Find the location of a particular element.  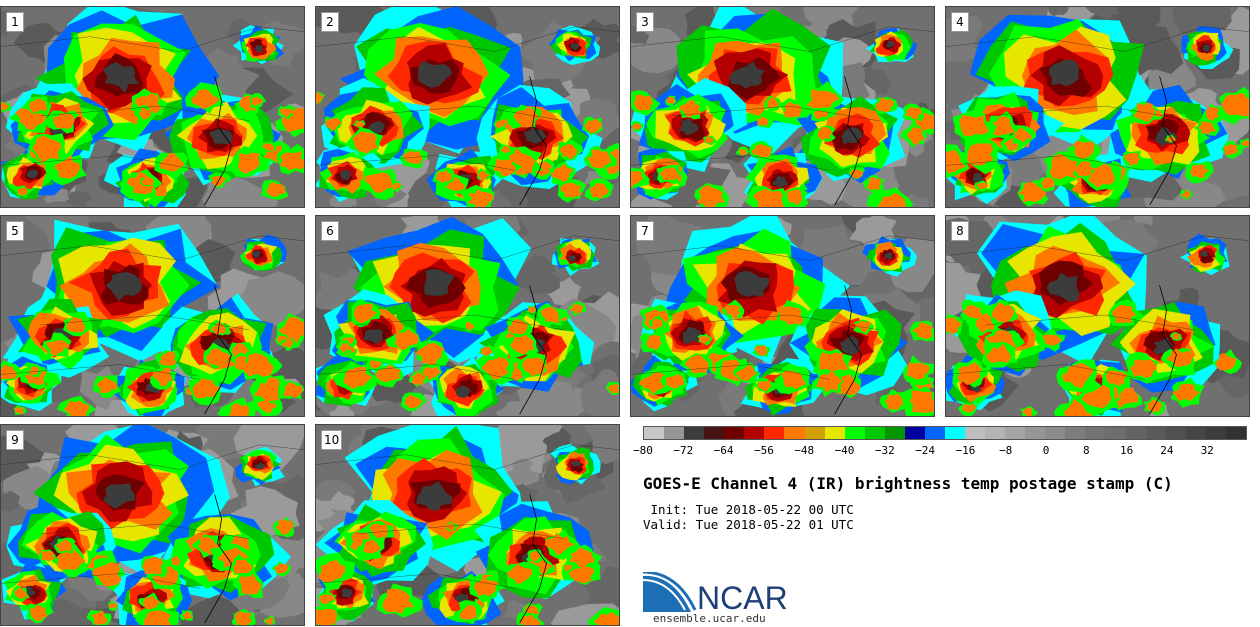

colorbar-ticks: −80 −72 −64 −56 −48 −40 −32 −24 −16 −8 0 8 16 24 32 is located at coordinates (940, 451).